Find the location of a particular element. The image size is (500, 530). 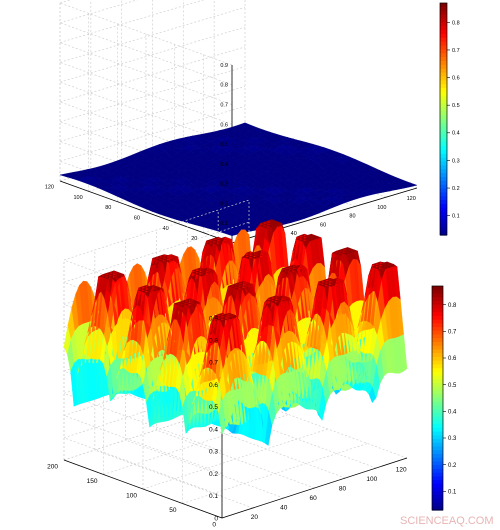

colorbar: 0.1 0.2 0.3 0.4 0.5 0.6 0.7 0.8 is located at coordinates (449, 119).